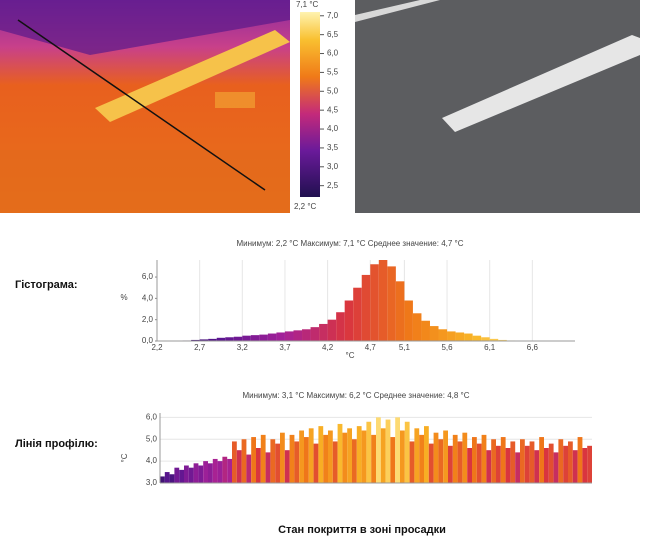  What do you see at coordinates (328, 347) in the screenshot?
I see `x-tick-label: 4,2` at bounding box center [328, 347].